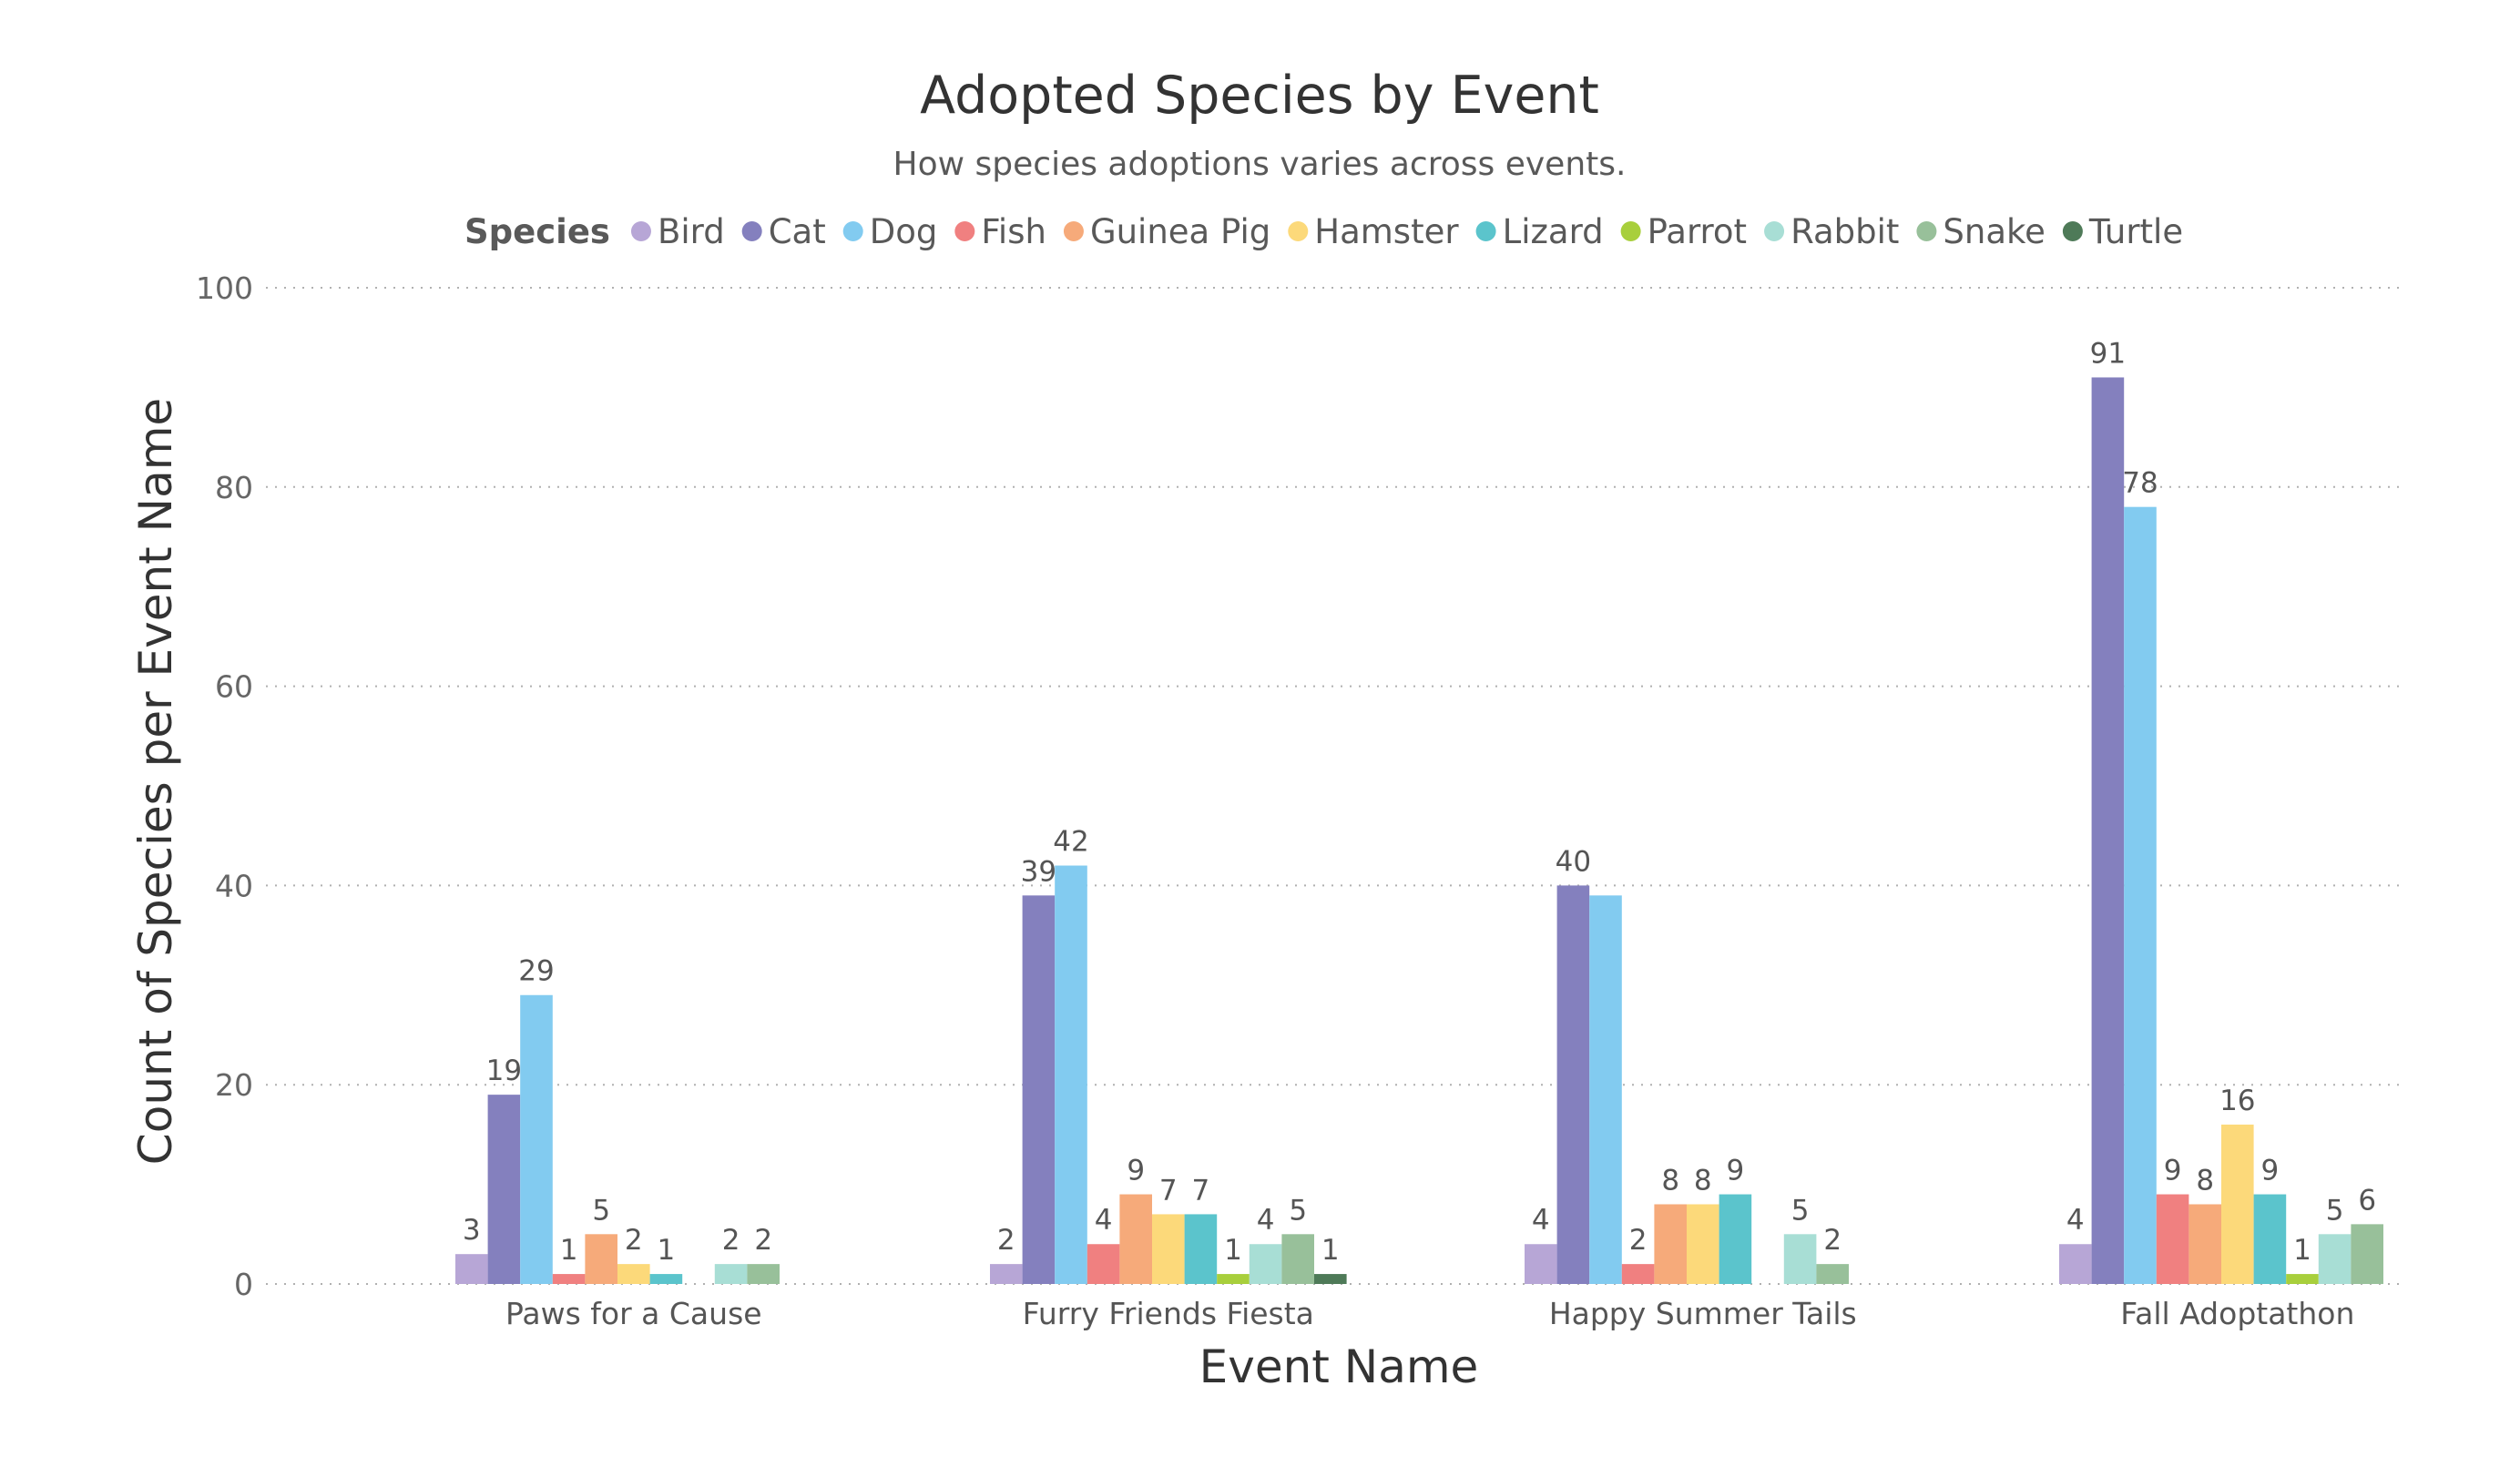  What do you see at coordinates (243, 1285) in the screenshot?
I see `y-tick-label: 0` at bounding box center [243, 1285].